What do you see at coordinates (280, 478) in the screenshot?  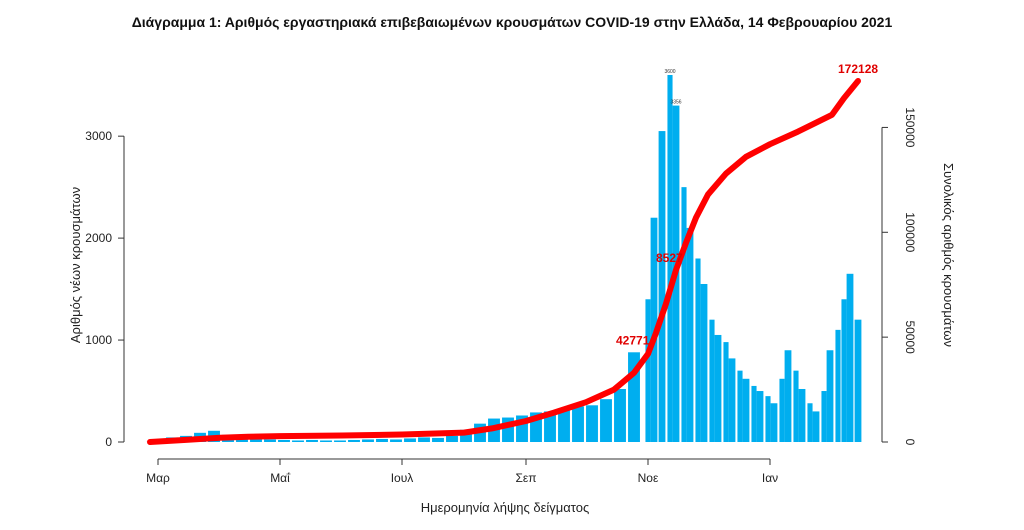 I see `x-tick-label: Μαΐ` at bounding box center [280, 478].